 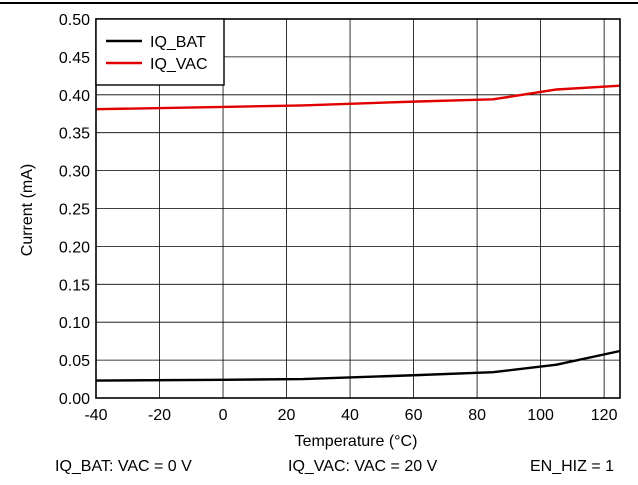 I want to click on legend-box, so click(x=160, y=52).